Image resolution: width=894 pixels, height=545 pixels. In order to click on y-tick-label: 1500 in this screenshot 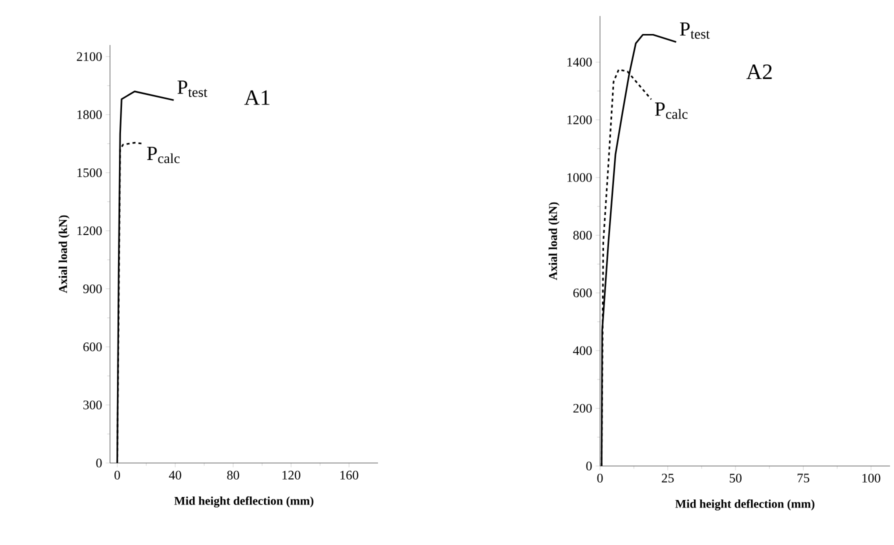, I will do `click(89, 173)`.